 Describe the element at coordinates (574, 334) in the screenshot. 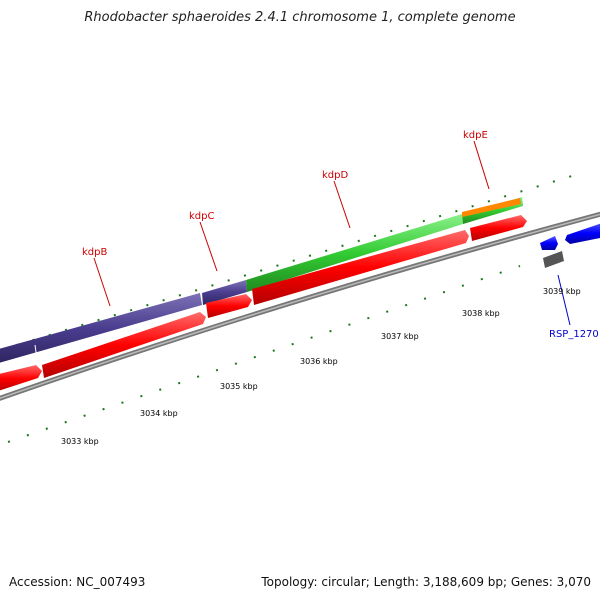

I see `locus-label-RSP_1270: RSP_1270` at that location.